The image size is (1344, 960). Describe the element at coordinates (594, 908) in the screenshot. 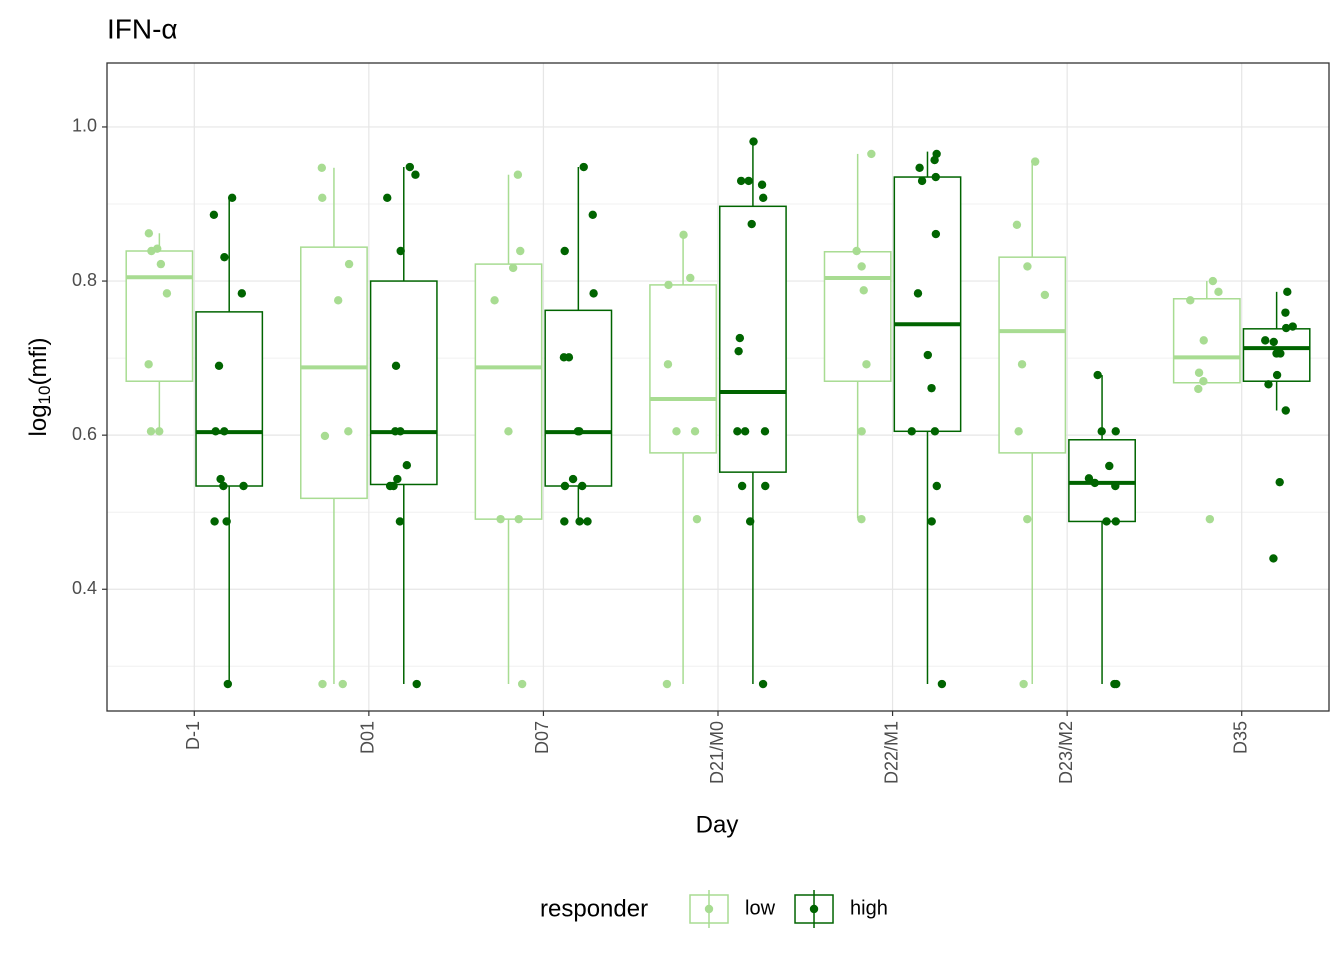

I see `legend-title: responder` at that location.